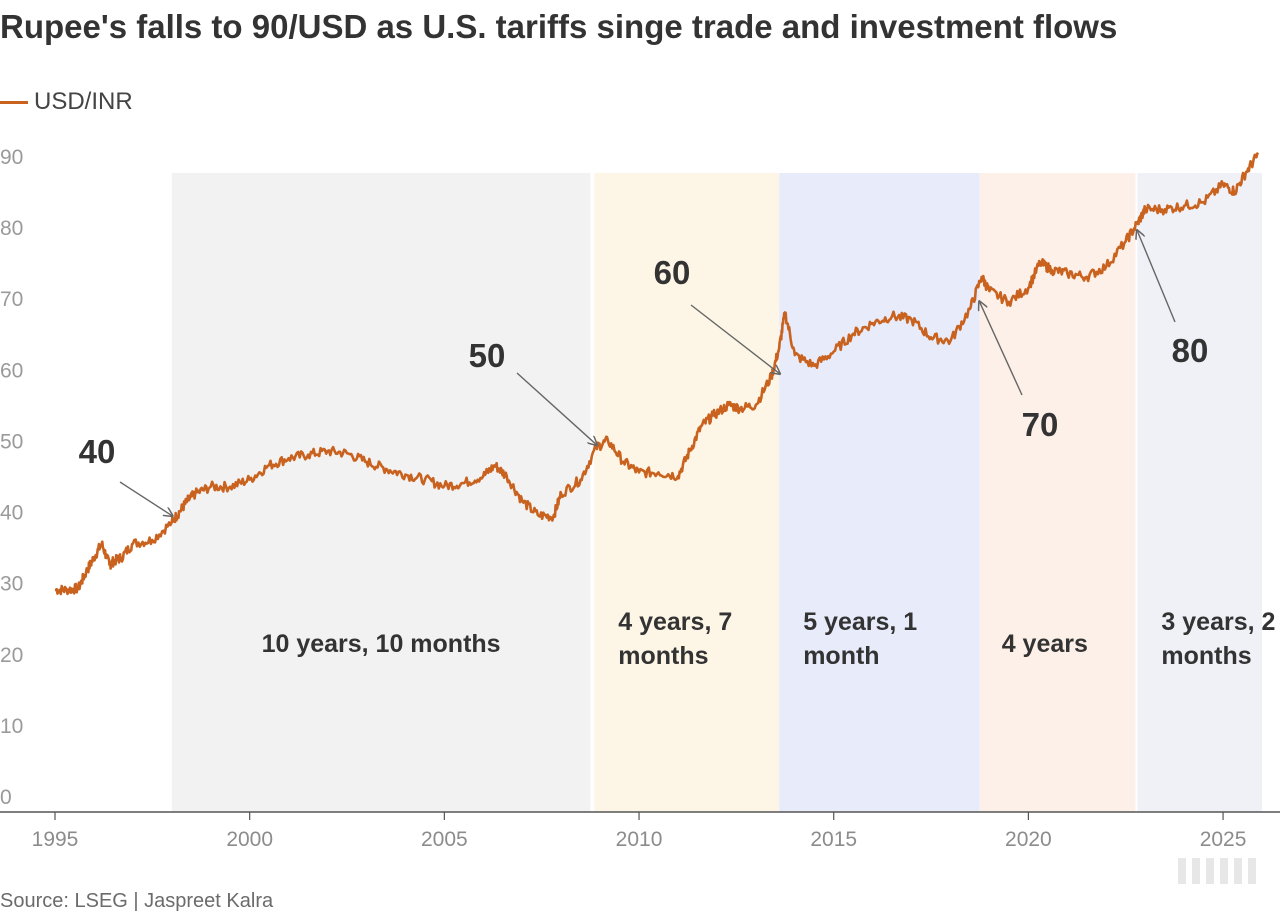 The height and width of the screenshot is (915, 1280). What do you see at coordinates (137, 901) in the screenshot?
I see `source-note: Source: LSEG | Jaspreet Kalra` at bounding box center [137, 901].